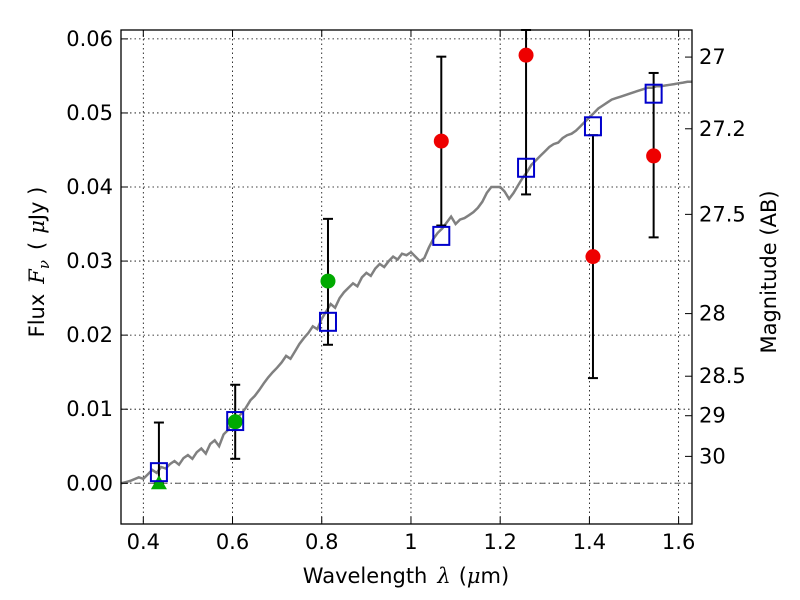 This screenshot has height=600, width=800. I want to click on y-axis-label-prefix: Flux, so click(37, 316).